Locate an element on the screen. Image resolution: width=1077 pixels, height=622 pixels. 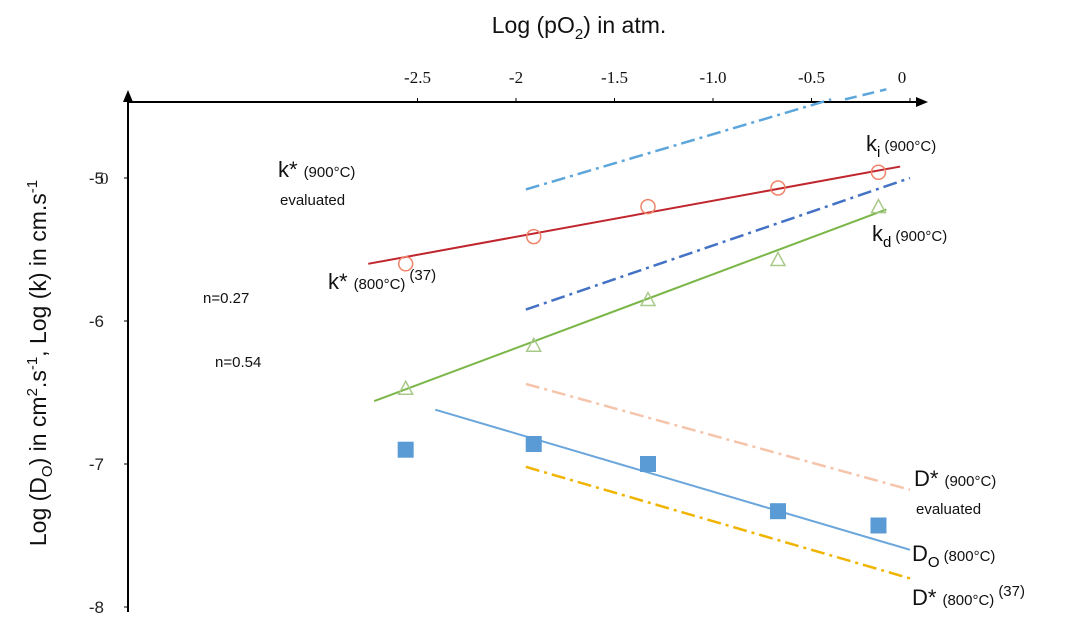
fit-line-Dstar-900-eval is located at coordinates (718, 436).